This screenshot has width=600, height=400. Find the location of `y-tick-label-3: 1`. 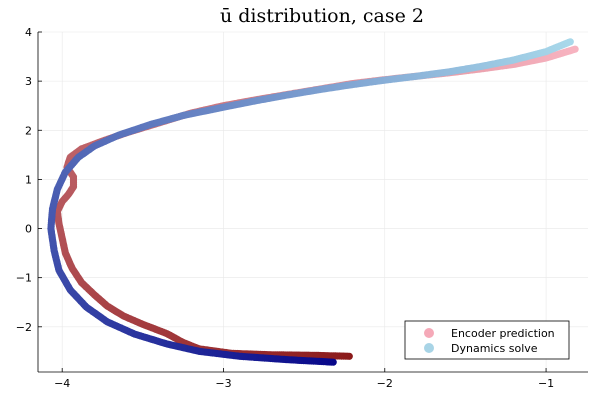

y-tick-label-3: 1 is located at coordinates (28, 179).